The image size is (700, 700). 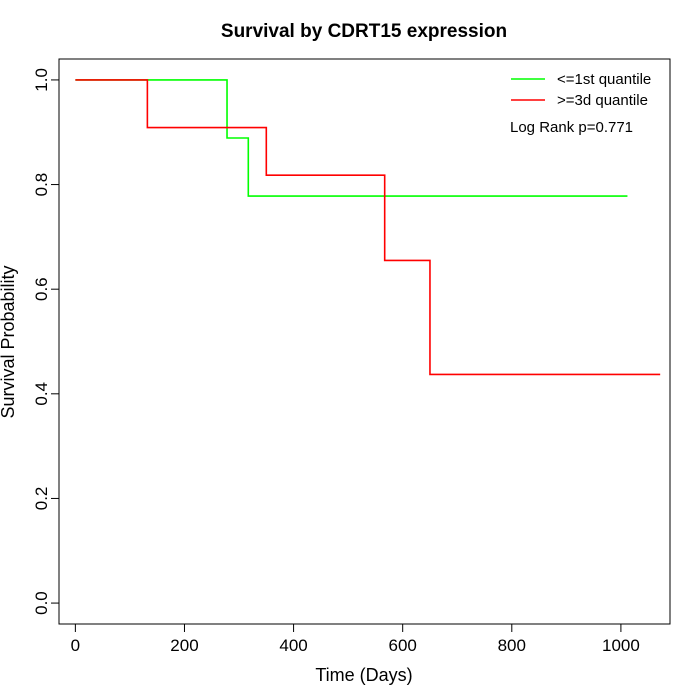 What do you see at coordinates (75, 645) in the screenshot?
I see `x-tick-label: 0` at bounding box center [75, 645].